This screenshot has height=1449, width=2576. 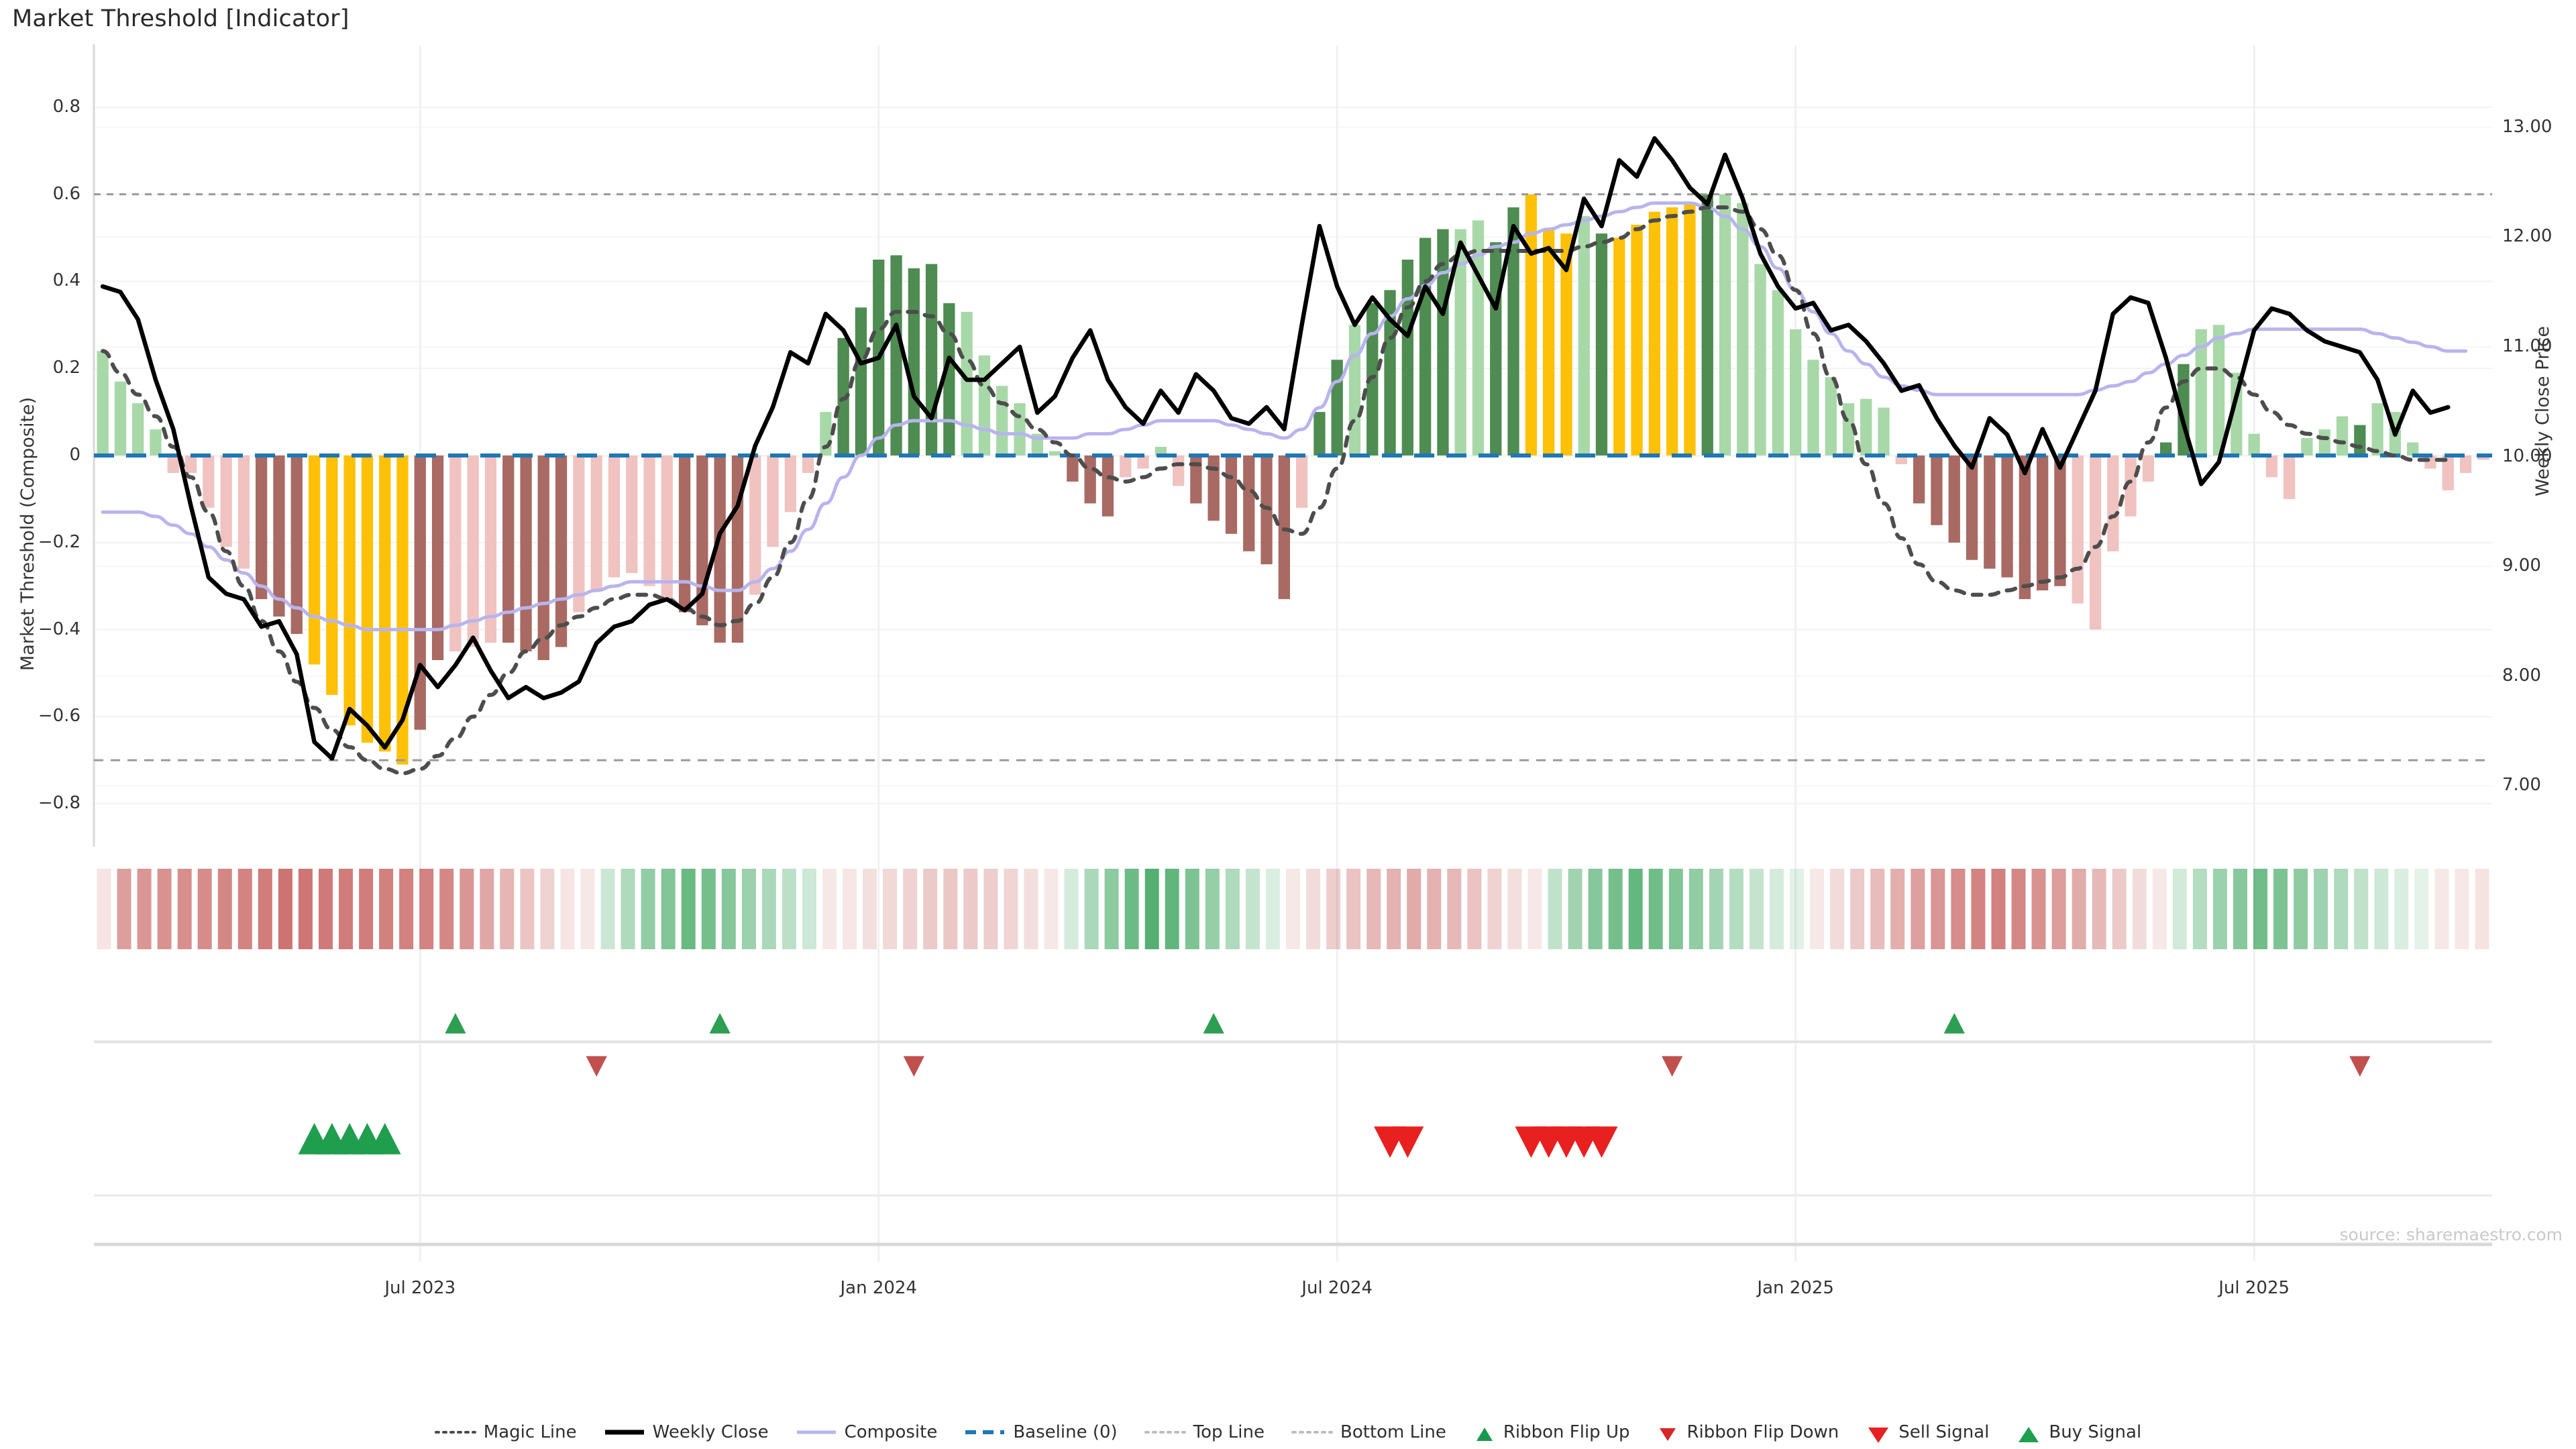 I want to click on legend-label: Top Line, so click(x=1229, y=1432).